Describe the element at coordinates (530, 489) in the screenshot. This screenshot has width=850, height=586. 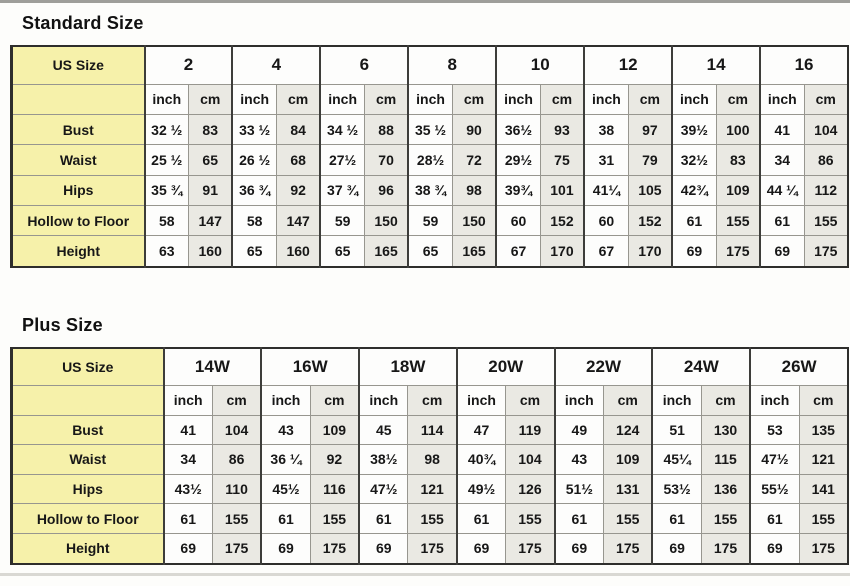
I see `measurement-cell: 126` at that location.